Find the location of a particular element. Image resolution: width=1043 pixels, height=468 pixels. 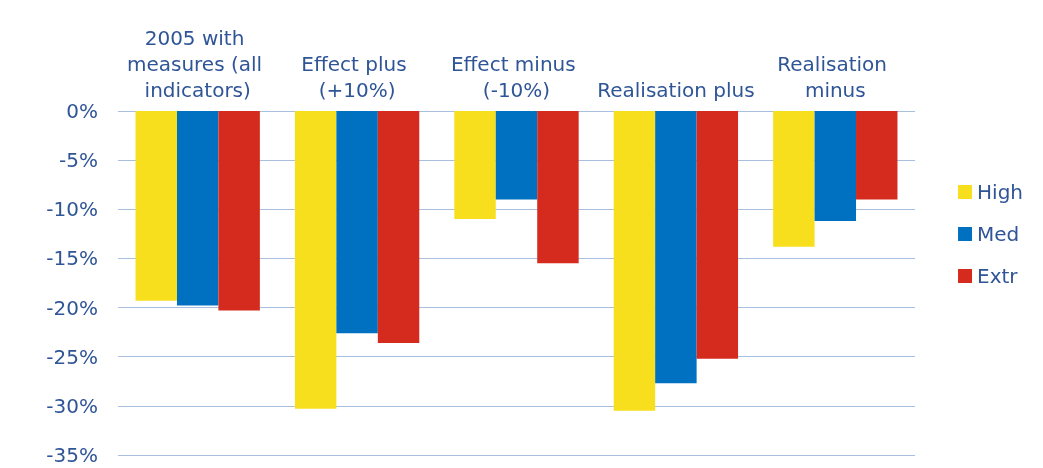

legend-label: Med is located at coordinates (998, 234).